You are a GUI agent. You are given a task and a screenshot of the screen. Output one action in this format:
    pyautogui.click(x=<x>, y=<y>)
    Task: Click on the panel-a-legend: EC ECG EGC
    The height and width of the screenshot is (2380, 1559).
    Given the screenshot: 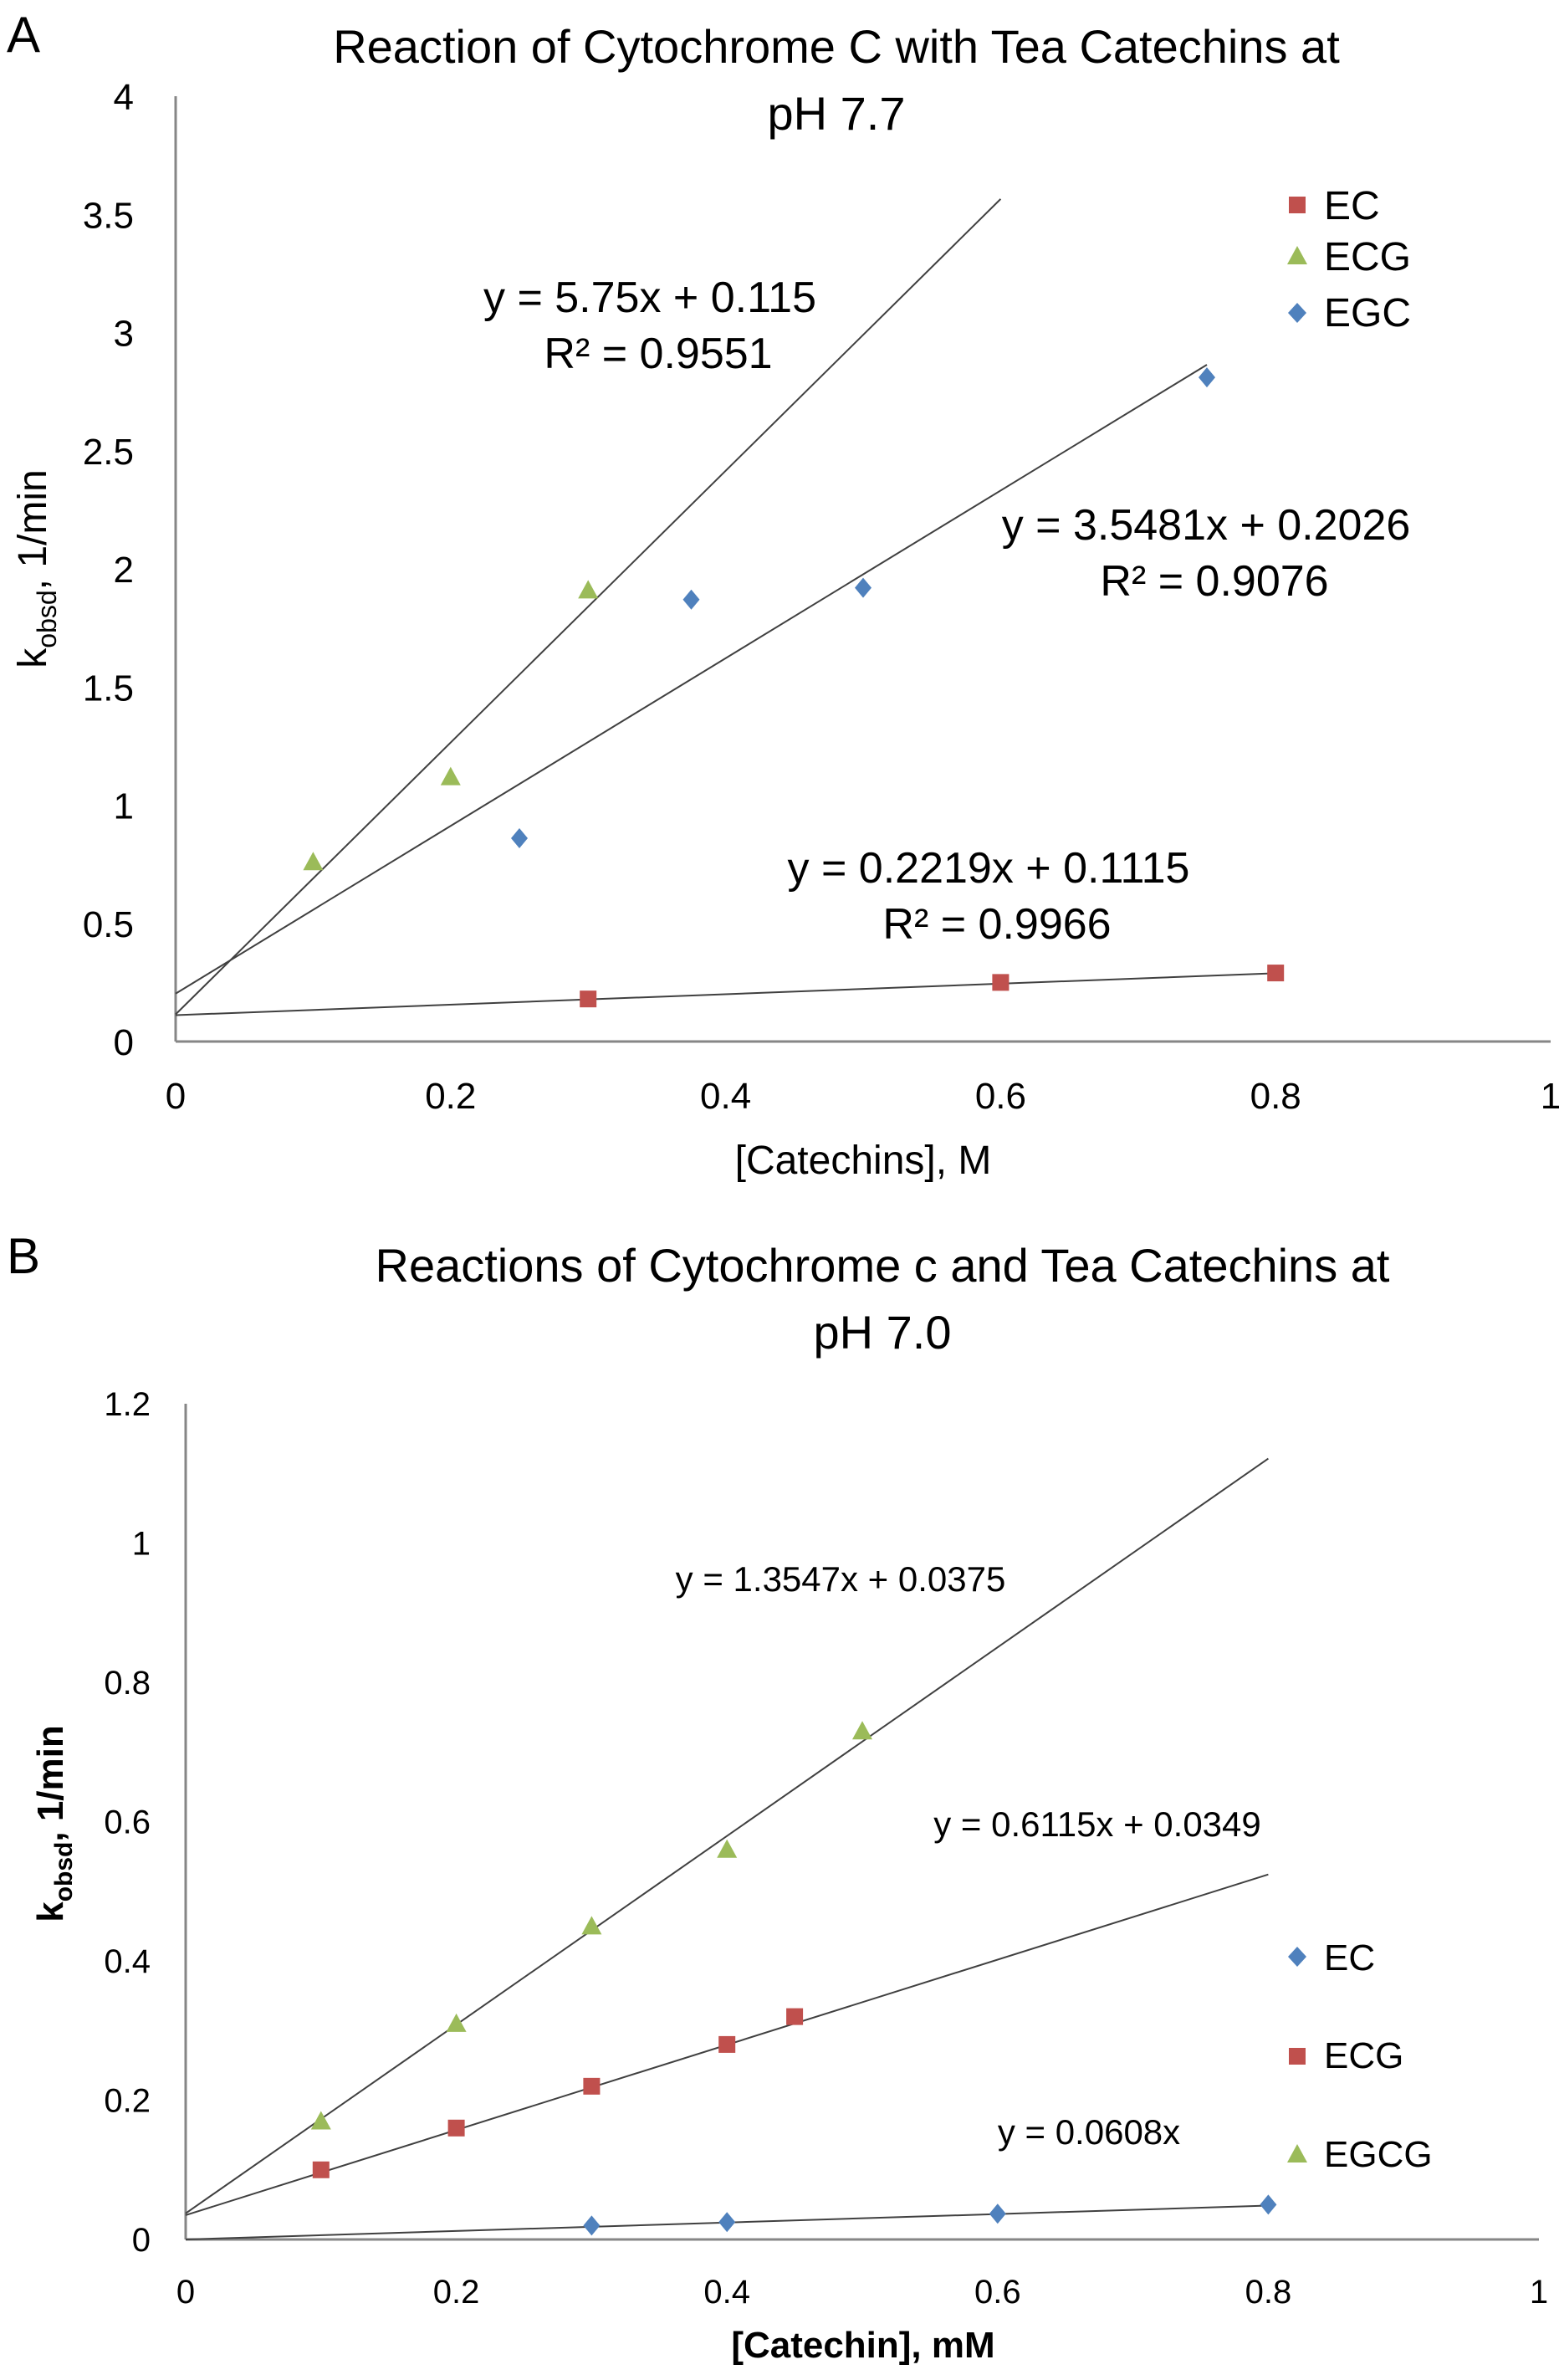 What is the action you would take?
    pyautogui.click(x=1349, y=259)
    